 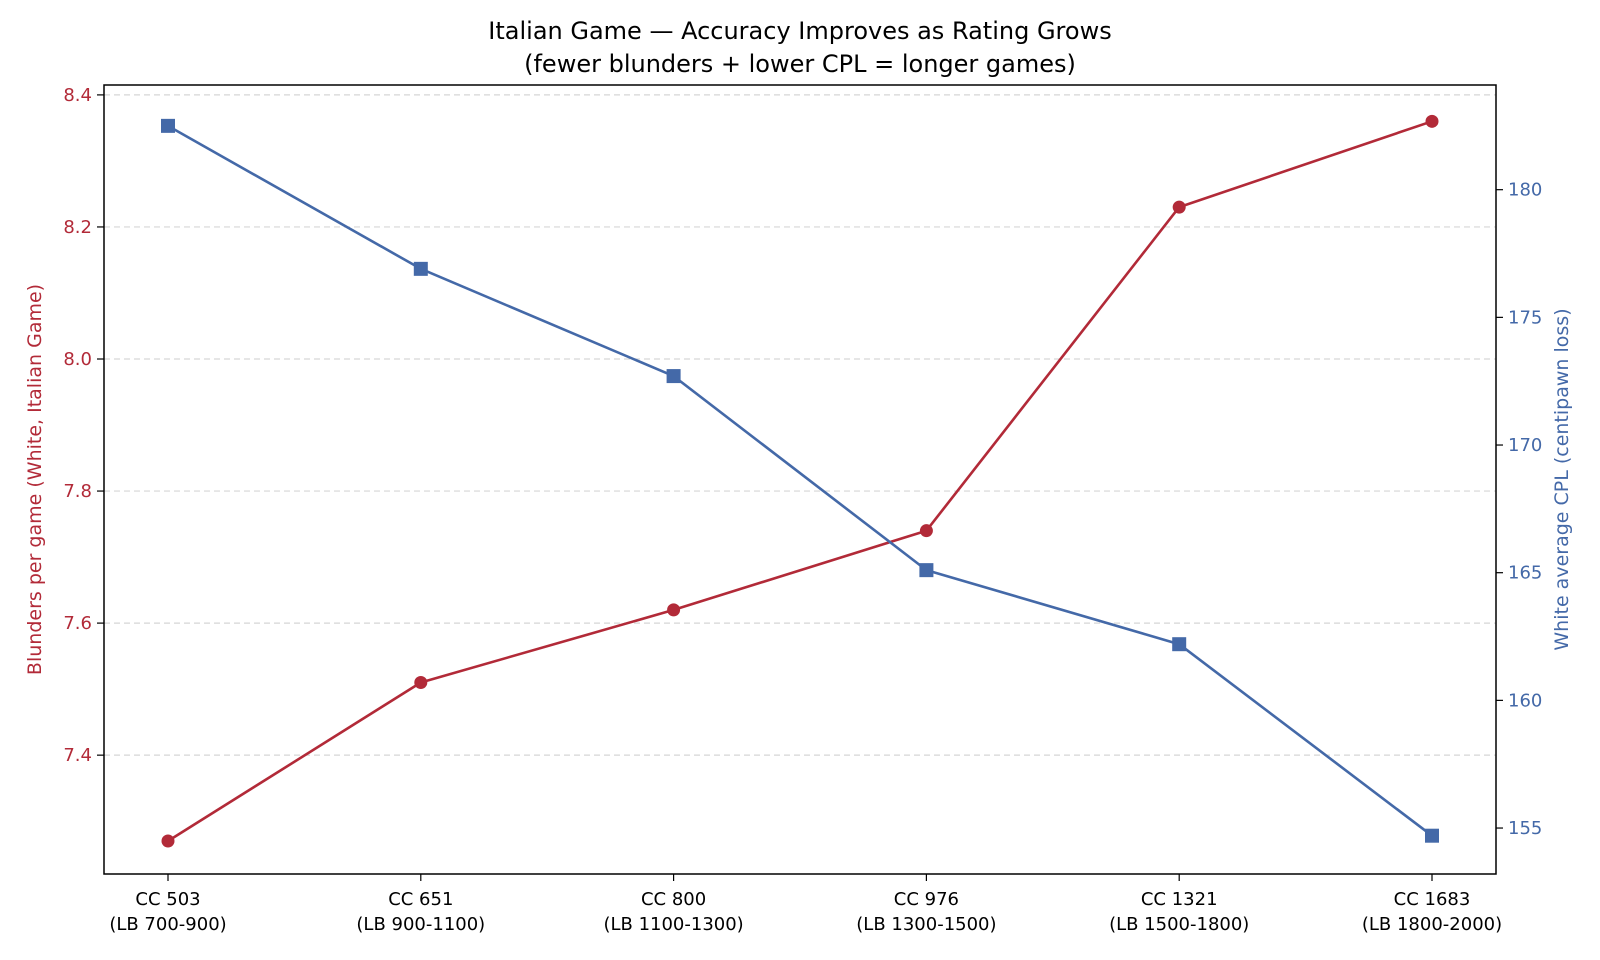 What do you see at coordinates (167, 899) in the screenshot?
I see `x-tick-label: CC 503` at bounding box center [167, 899].